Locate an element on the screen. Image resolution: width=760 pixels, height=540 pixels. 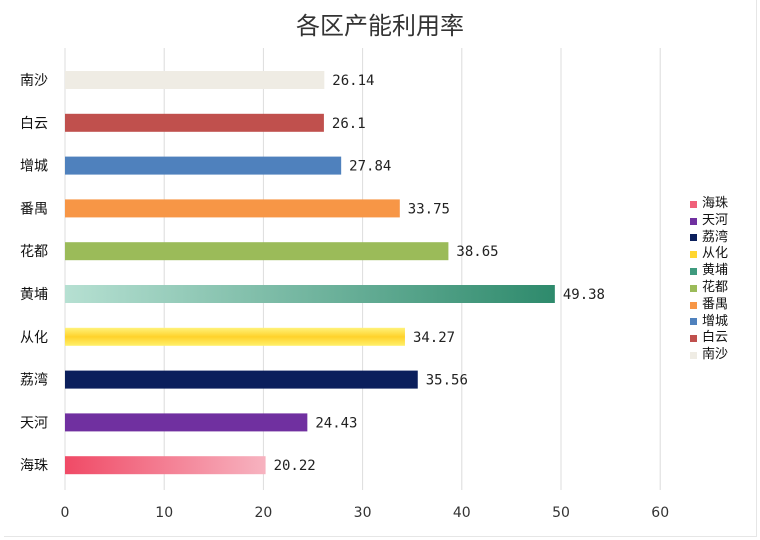
x-tick-label: 10 is located at coordinates (164, 513).